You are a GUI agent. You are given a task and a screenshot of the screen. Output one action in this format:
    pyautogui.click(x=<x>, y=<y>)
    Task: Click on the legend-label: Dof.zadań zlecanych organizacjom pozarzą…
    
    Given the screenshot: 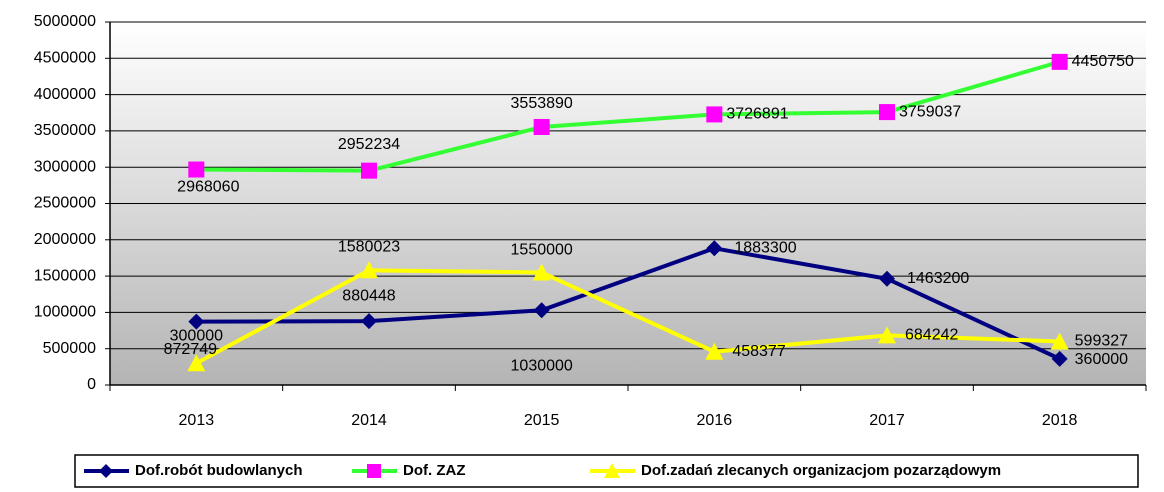 What is the action you would take?
    pyautogui.click(x=821, y=470)
    